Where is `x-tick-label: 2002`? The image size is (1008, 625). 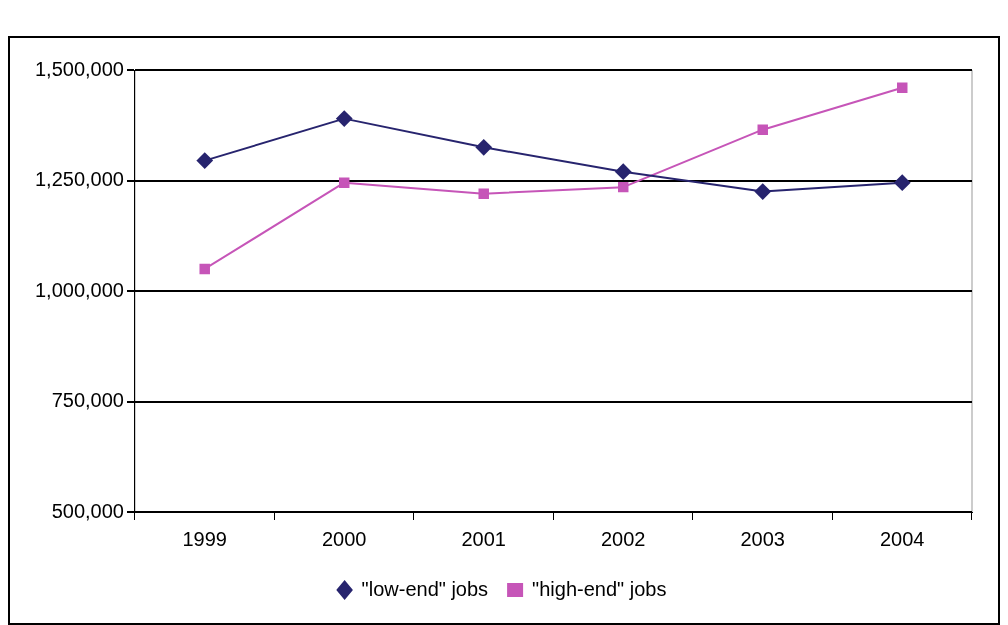 x-tick-label: 2002 is located at coordinates (623, 538).